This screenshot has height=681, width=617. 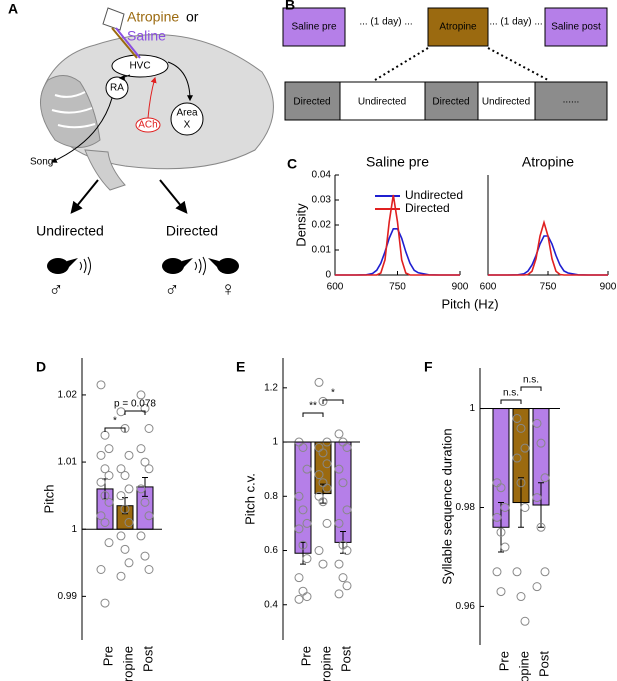 I want to click on y-tick-label: 0, so click(x=328, y=275).